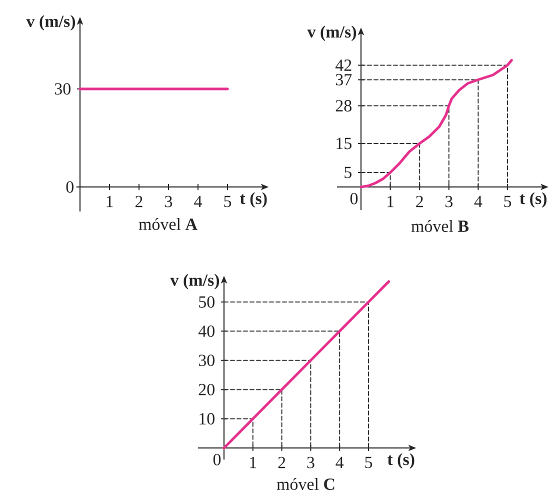 Image resolution: width=558 pixels, height=497 pixels. What do you see at coordinates (168, 224) in the screenshot?
I see `text: móvel A` at bounding box center [168, 224].